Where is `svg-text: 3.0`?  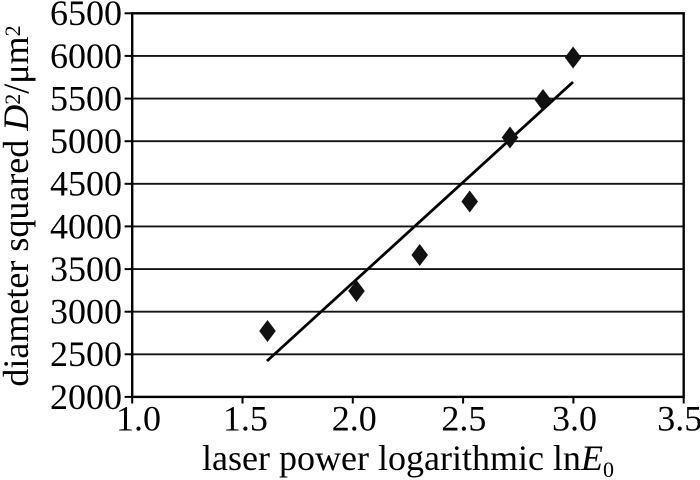 svg-text: 3.0 is located at coordinates (574, 419).